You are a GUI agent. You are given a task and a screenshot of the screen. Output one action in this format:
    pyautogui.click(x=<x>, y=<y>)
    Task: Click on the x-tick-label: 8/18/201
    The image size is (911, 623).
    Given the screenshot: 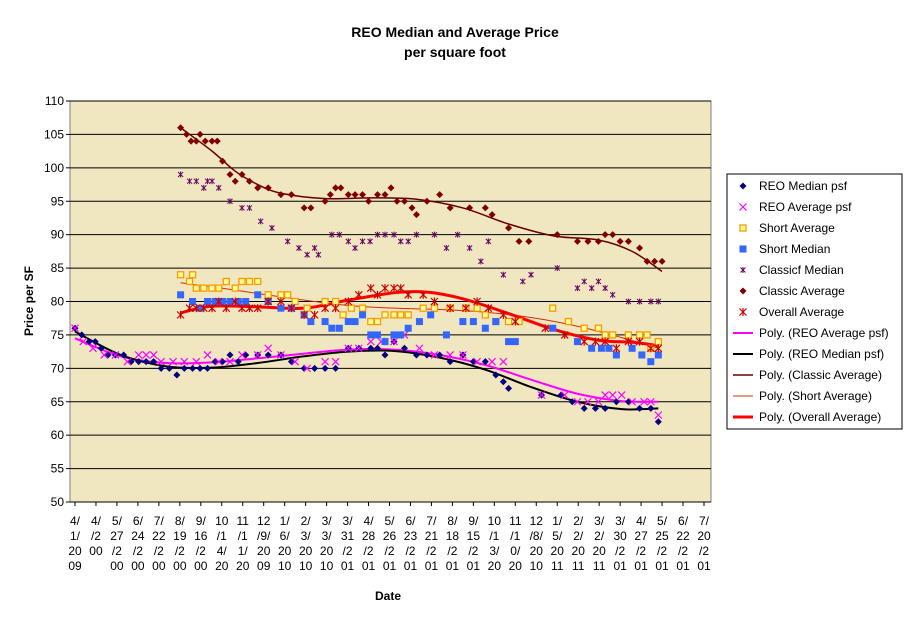 What is the action you would take?
    pyautogui.click(x=453, y=543)
    